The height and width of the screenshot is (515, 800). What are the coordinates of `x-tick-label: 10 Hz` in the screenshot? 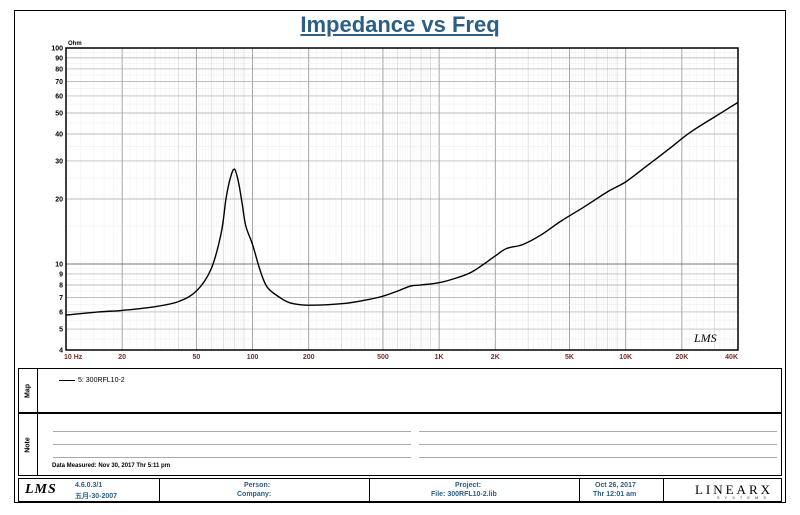 It's located at (73, 357).